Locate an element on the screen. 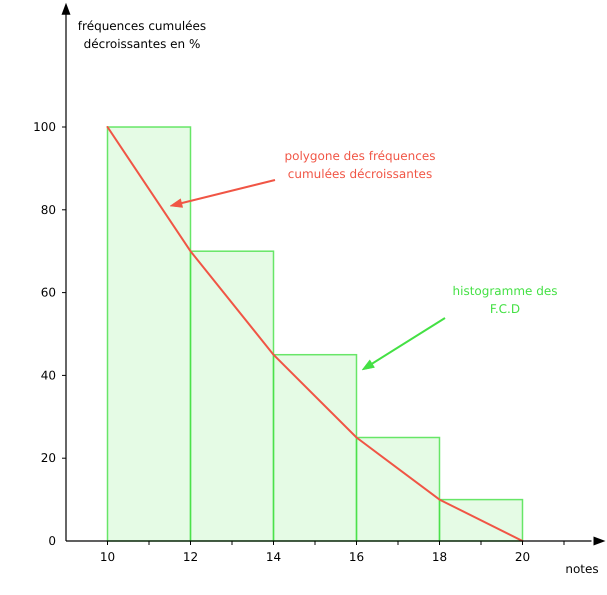  x-tick-label: 10 is located at coordinates (108, 557).